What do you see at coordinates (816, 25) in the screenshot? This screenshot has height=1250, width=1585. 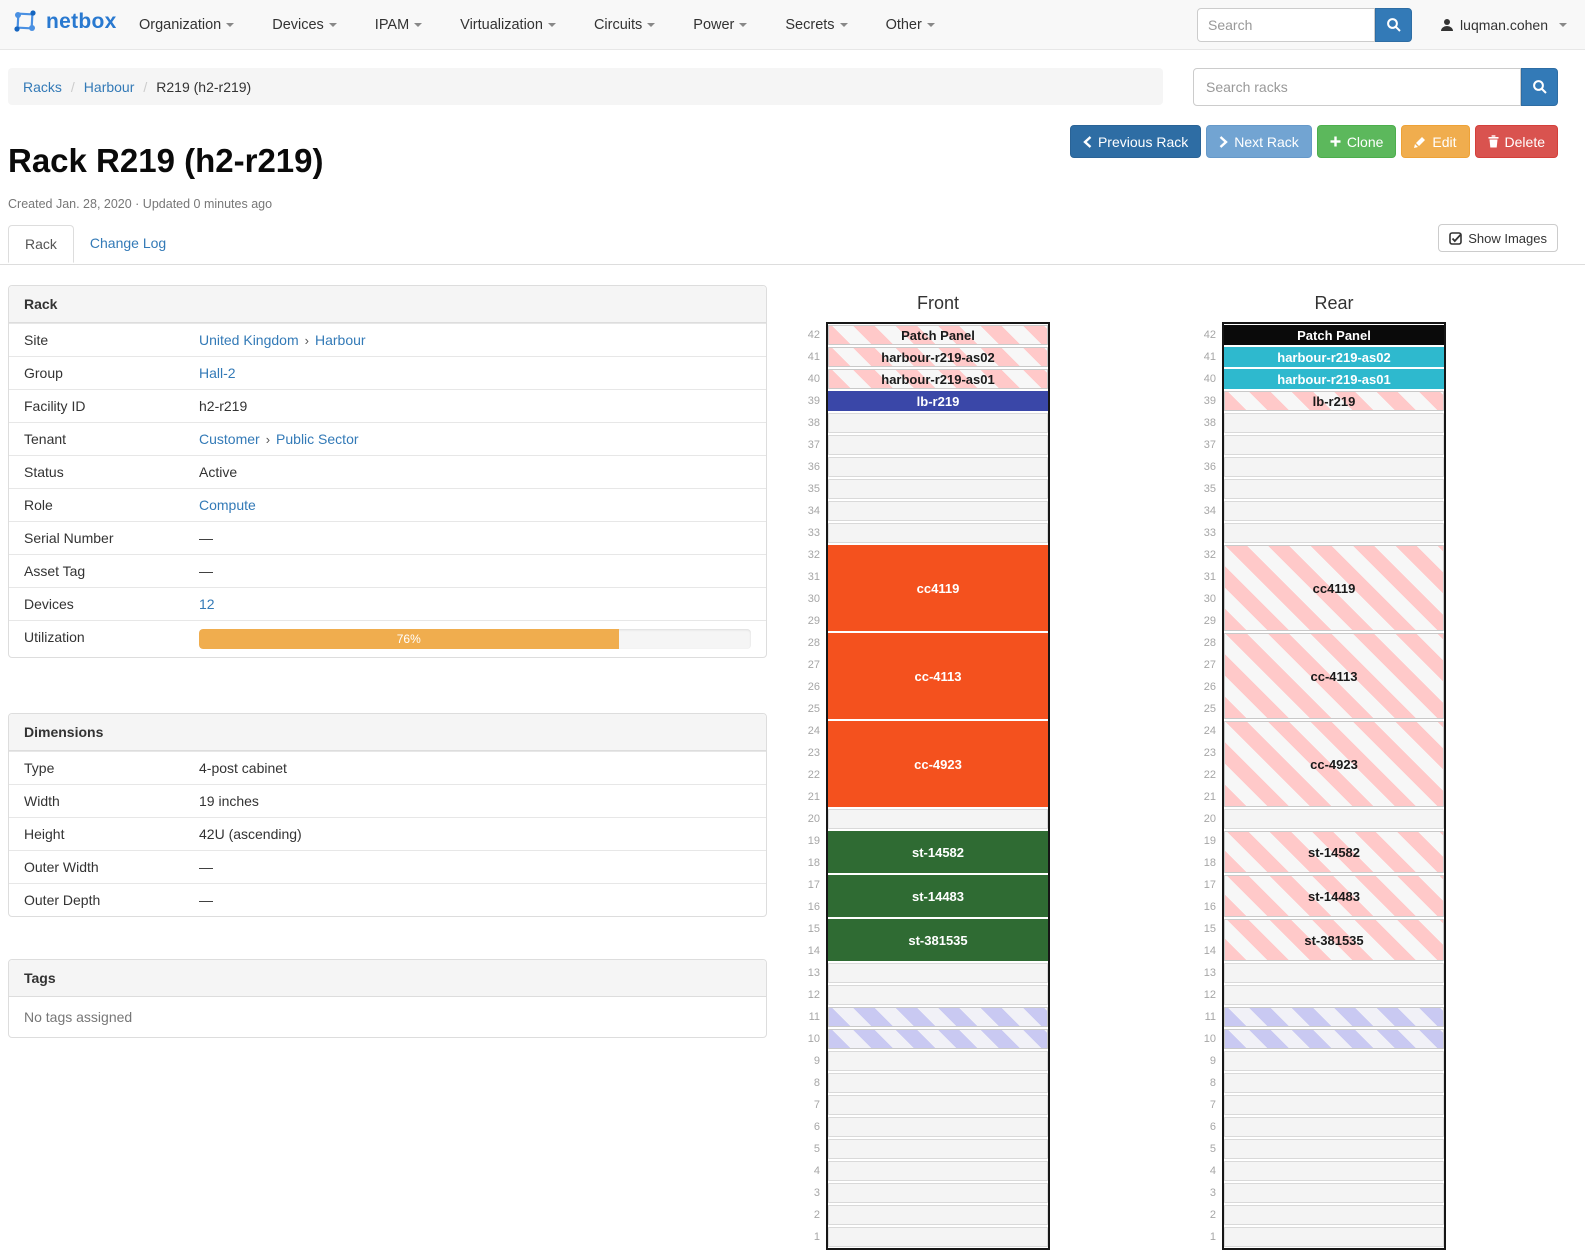 I see `menu-secrets: Secrets` at bounding box center [816, 25].